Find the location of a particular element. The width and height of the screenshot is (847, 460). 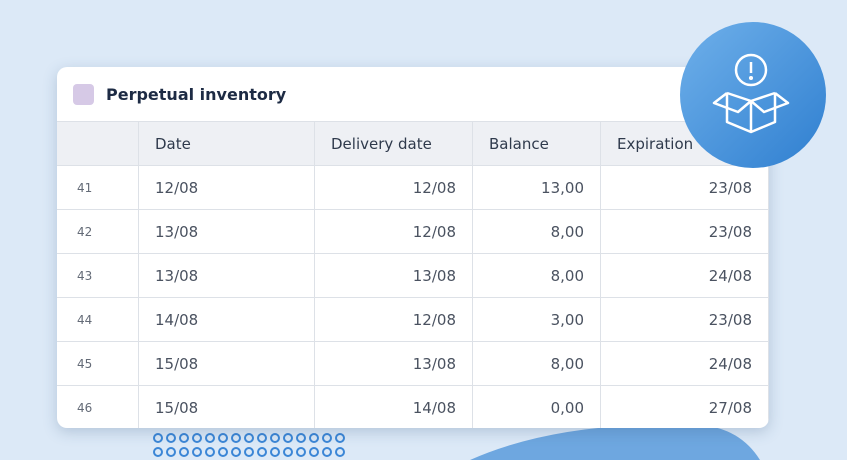

table-cell: 27/08 is located at coordinates (685, 406).